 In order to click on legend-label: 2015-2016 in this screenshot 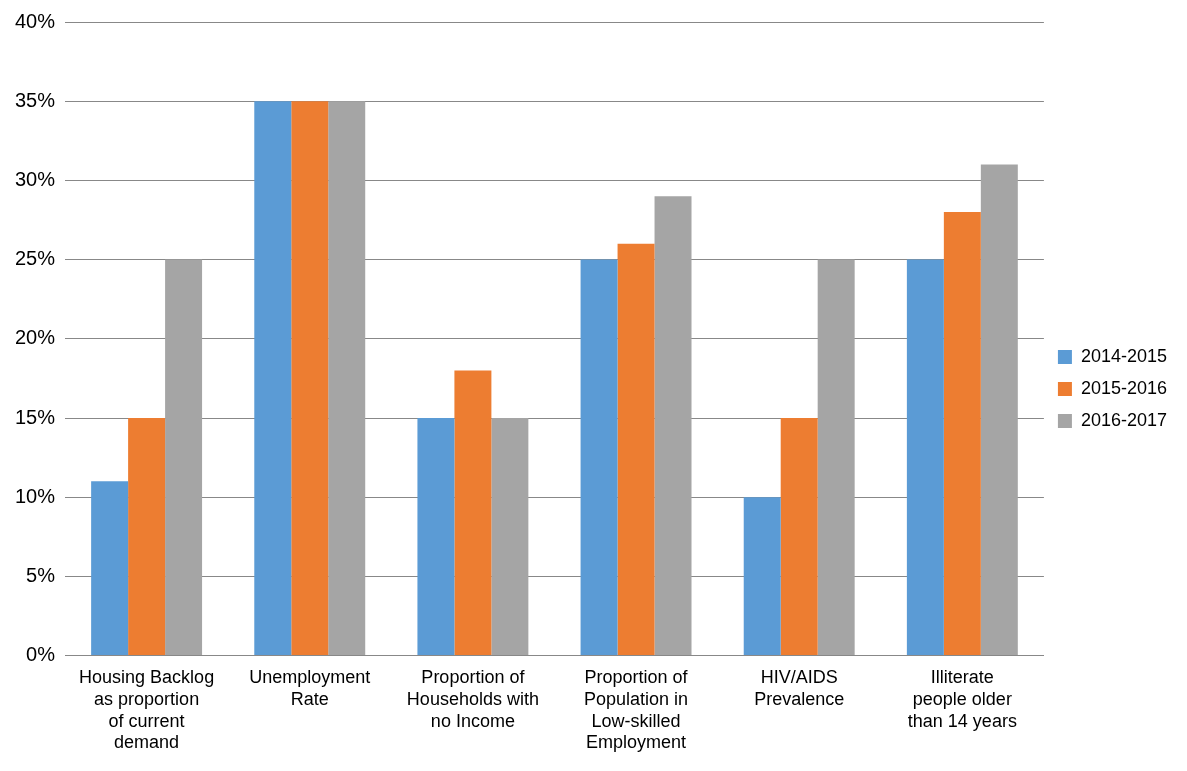, I will do `click(1124, 387)`.